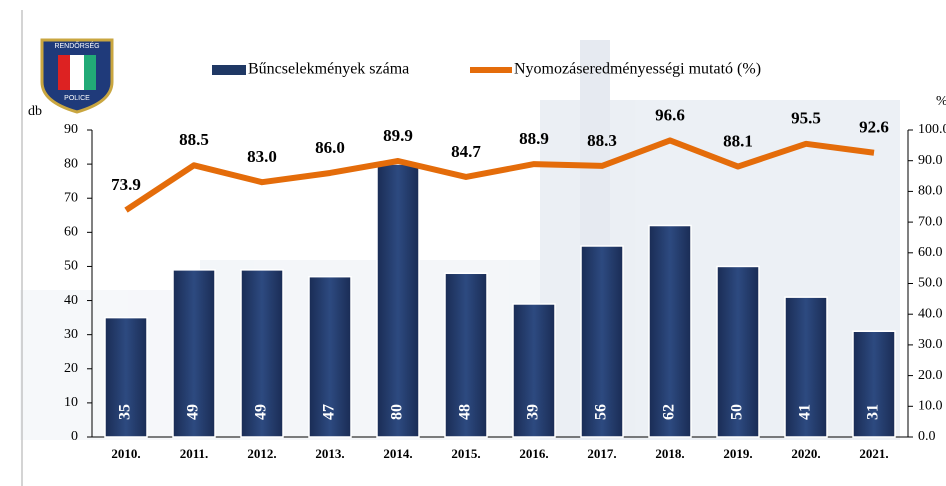  What do you see at coordinates (737, 453) in the screenshot?
I see `x-tick-label: 2019.` at bounding box center [737, 453].